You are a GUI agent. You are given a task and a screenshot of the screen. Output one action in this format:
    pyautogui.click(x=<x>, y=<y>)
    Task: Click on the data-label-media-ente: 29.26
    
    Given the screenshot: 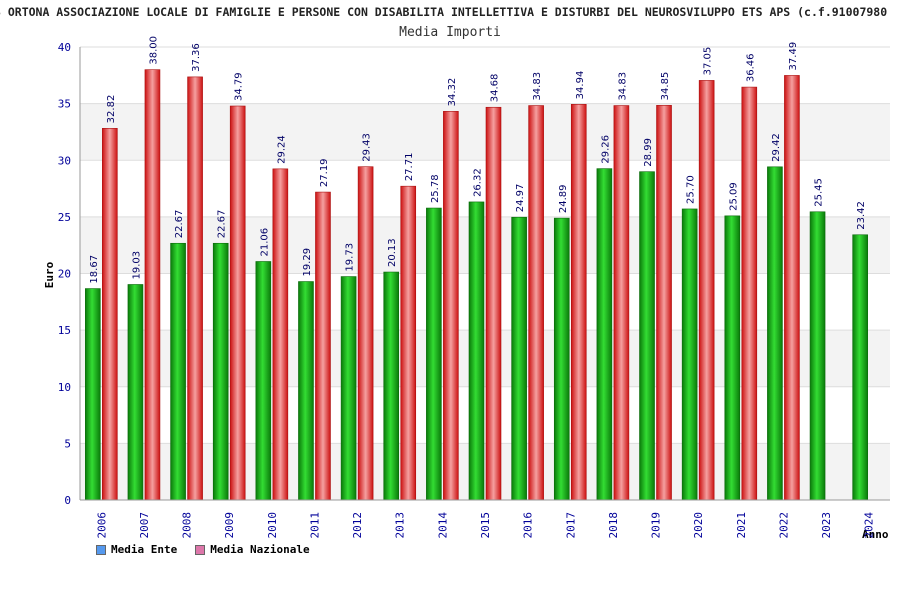 What is the action you would take?
    pyautogui.click(x=605, y=149)
    